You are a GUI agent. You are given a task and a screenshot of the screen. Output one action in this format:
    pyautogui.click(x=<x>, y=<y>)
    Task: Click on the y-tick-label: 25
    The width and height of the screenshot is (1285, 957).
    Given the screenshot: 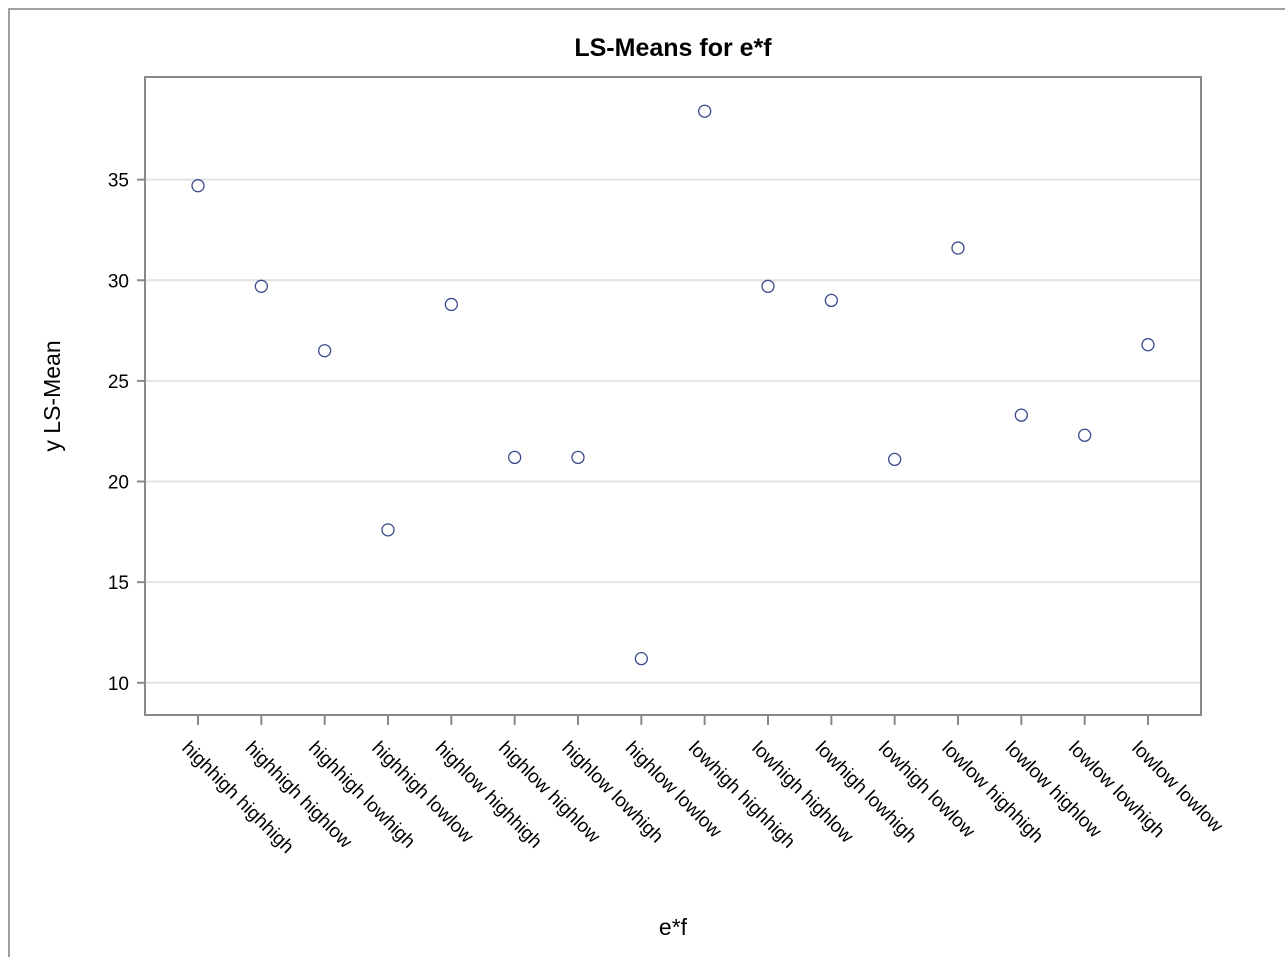 What is the action you would take?
    pyautogui.click(x=118, y=382)
    